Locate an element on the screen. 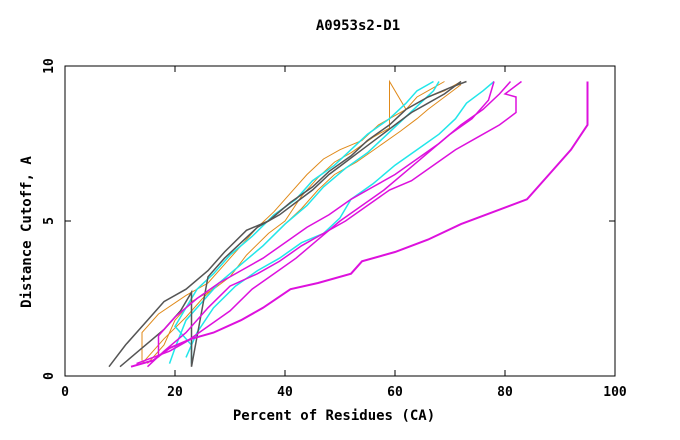  y-axis-label: Distance Cutoff, A is located at coordinates (27, 232).